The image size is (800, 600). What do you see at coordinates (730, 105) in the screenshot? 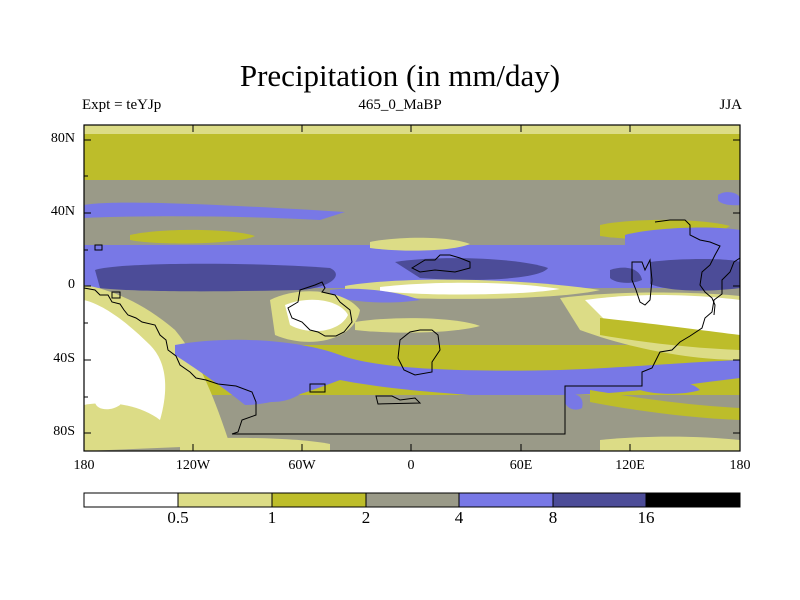
I see `season-label: JJA` at bounding box center [730, 105].